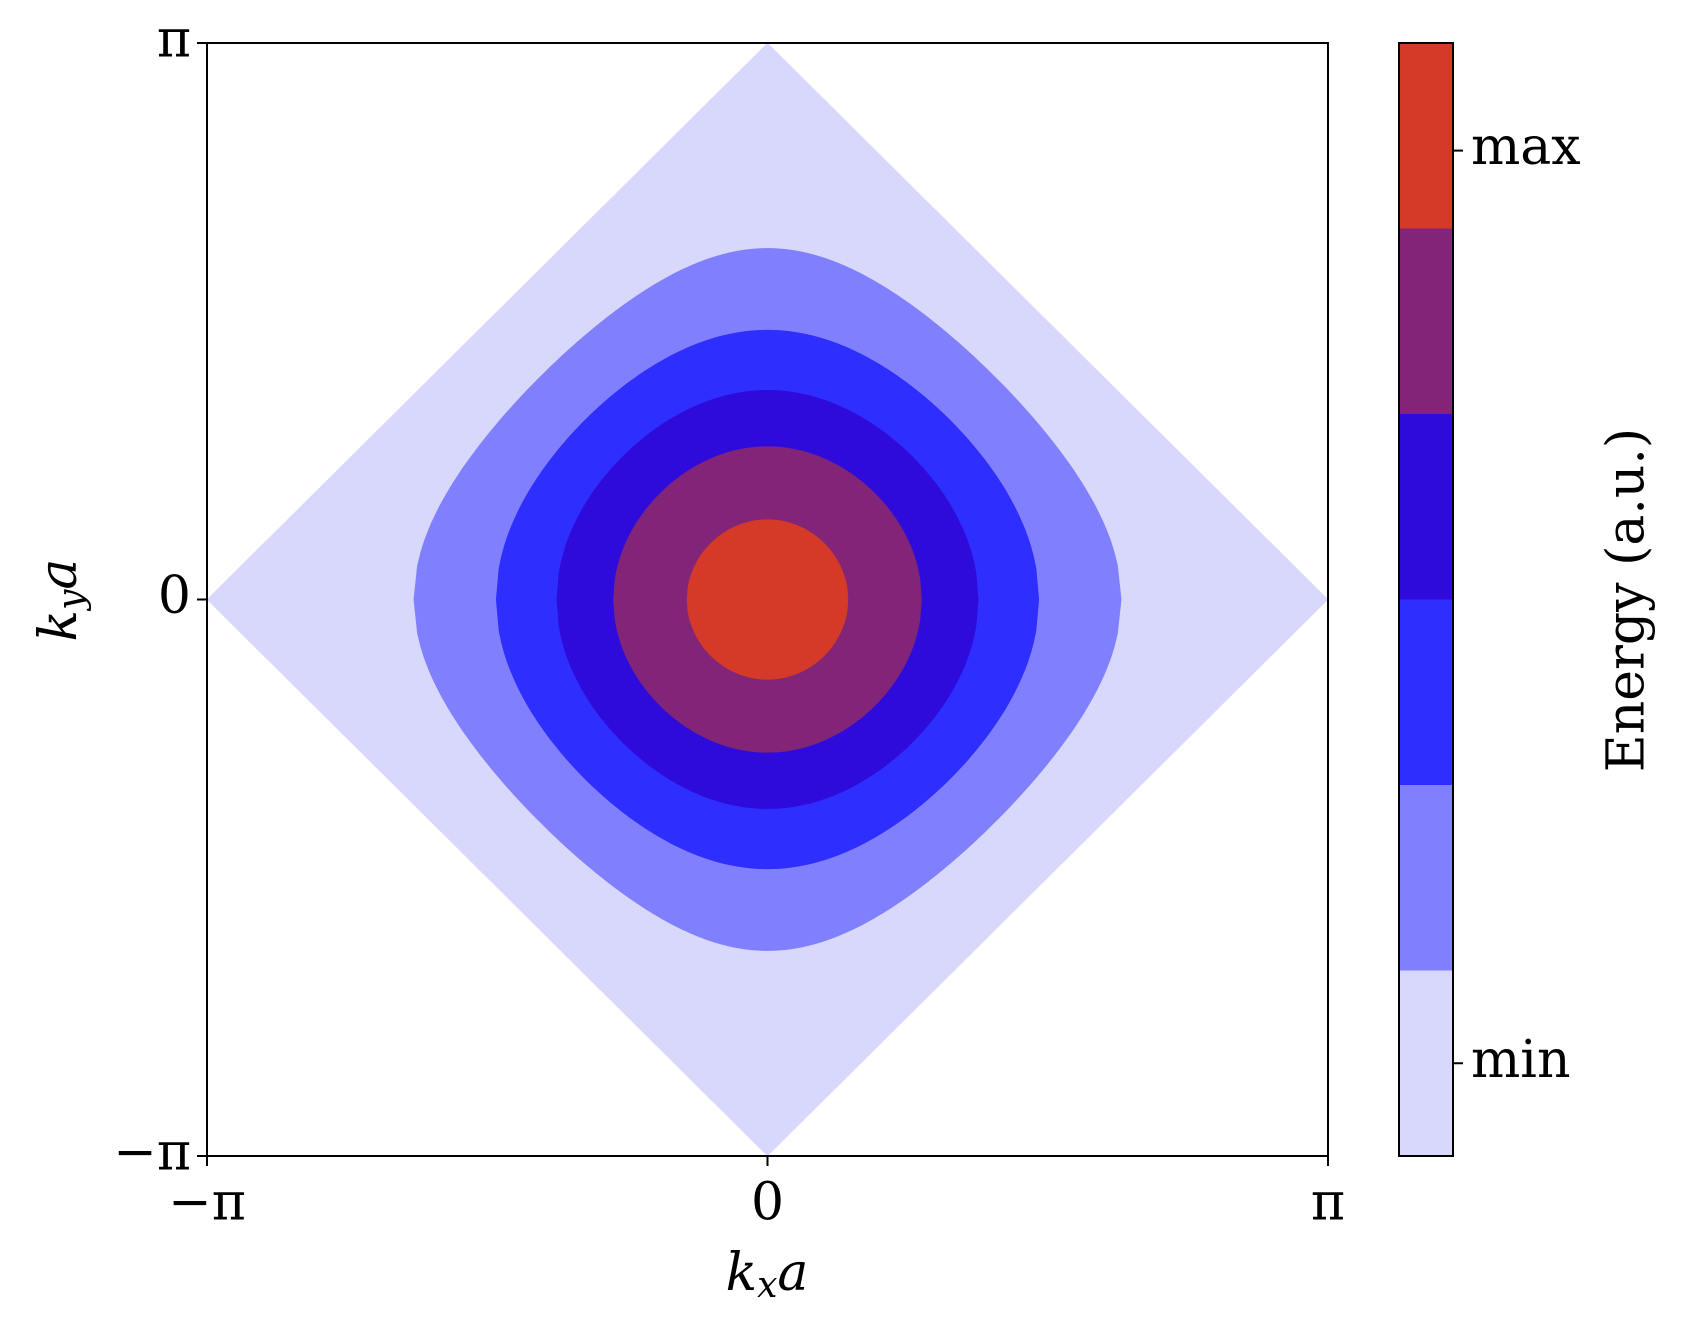 Image resolution: width=1682 pixels, height=1320 pixels. What do you see at coordinates (742, 1273) in the screenshot?
I see `x-label-base: k` at bounding box center [742, 1273].